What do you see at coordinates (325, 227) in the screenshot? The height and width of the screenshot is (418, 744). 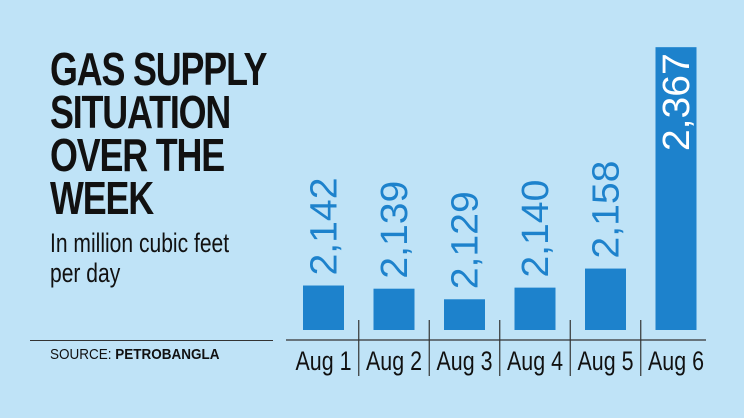 I see `value-label: 2,142` at bounding box center [325, 227].